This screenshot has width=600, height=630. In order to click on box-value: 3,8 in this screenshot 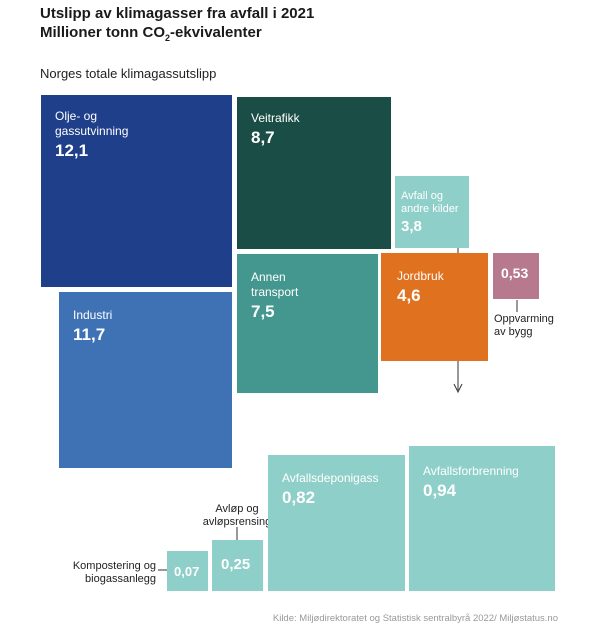, I will do `click(411, 226)`.